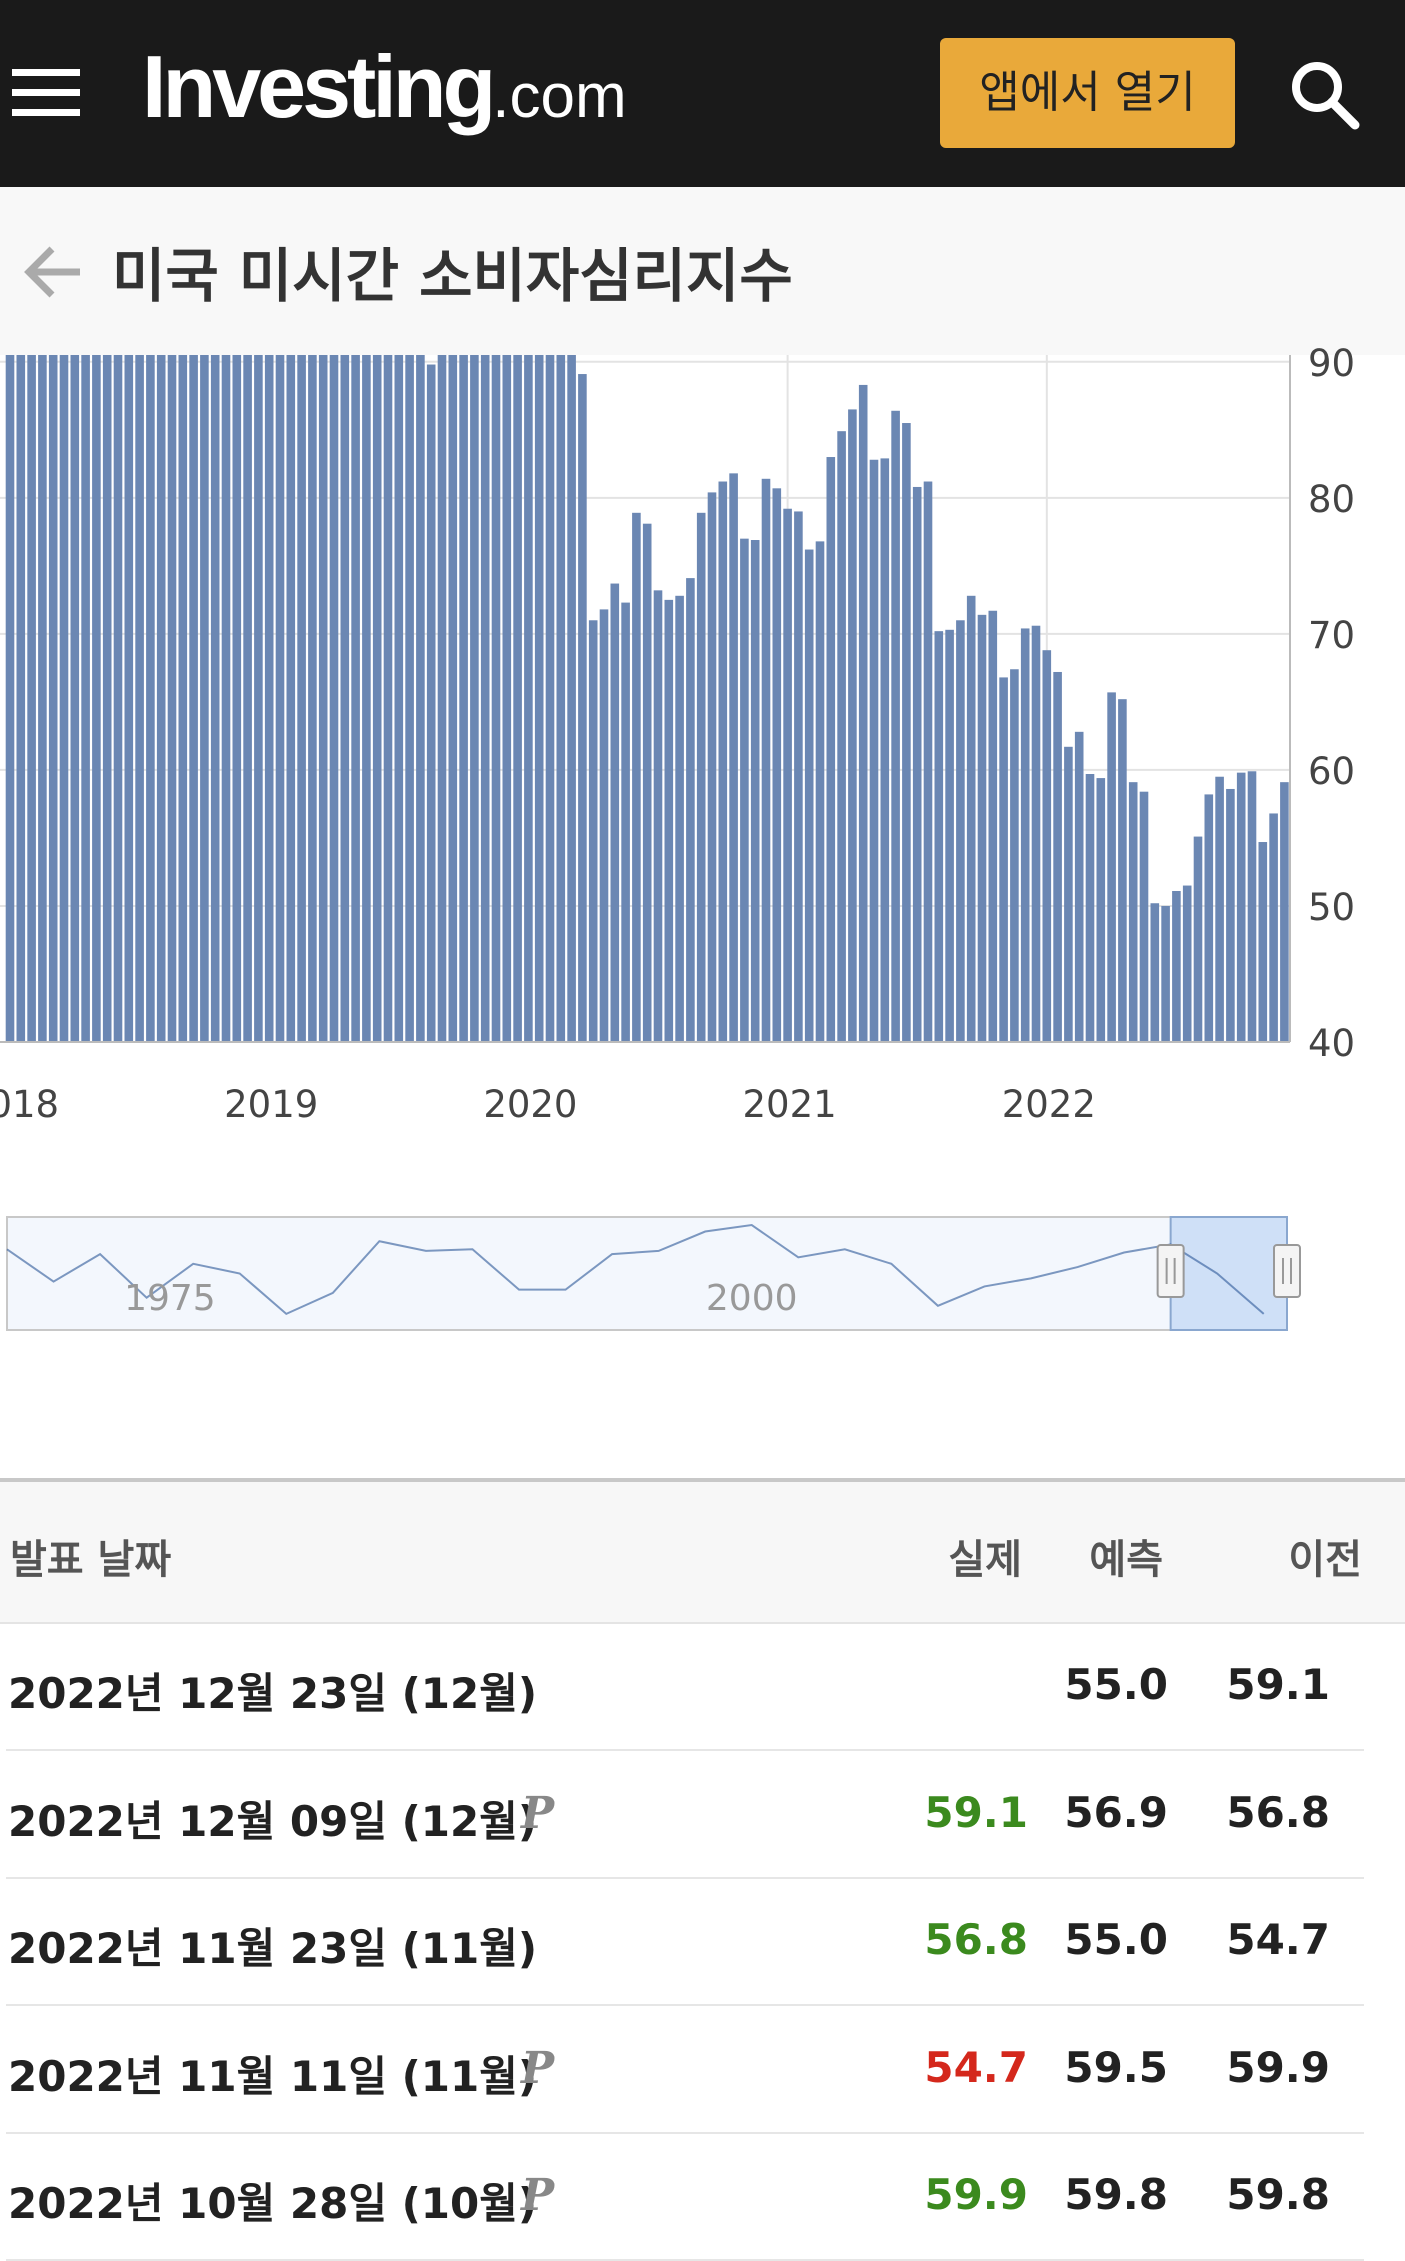 This screenshot has height=2261, width=1405. What do you see at coordinates (1116, 1812) in the screenshot?
I see `forecast-value: 56.9` at bounding box center [1116, 1812].